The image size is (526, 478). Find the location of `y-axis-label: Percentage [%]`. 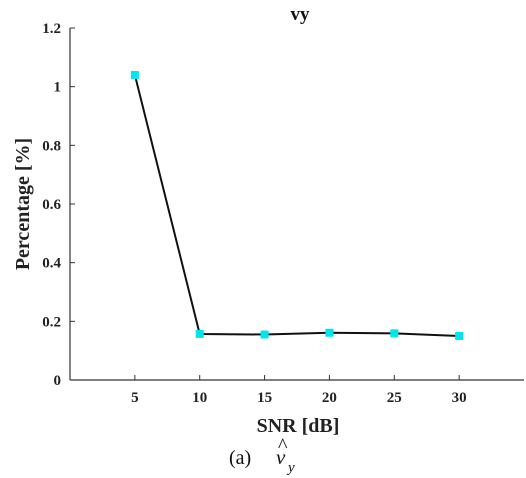

y-axis-label: Percentage [%] is located at coordinates (23, 204).